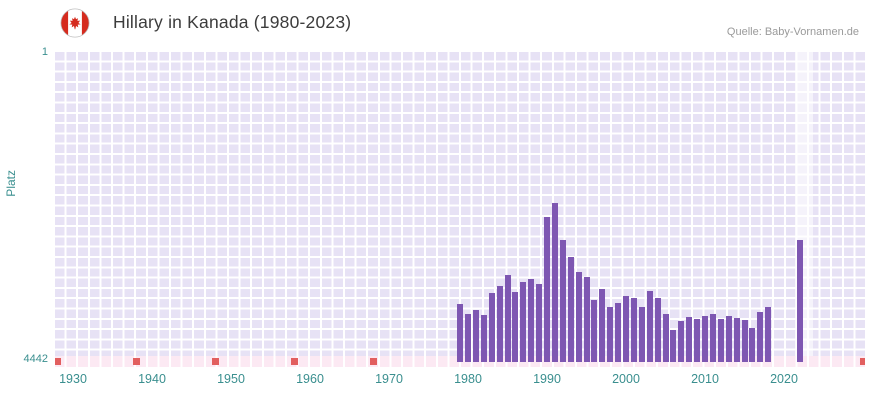 Image resolution: width=873 pixels, height=402 pixels. I want to click on x-tick-1960: 1960, so click(310, 379).